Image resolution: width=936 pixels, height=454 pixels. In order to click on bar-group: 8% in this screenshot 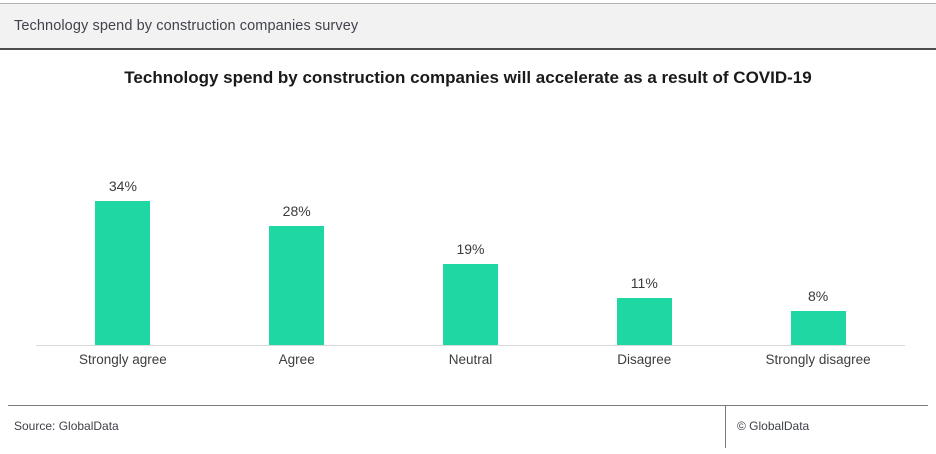, I will do `click(818, 247)`.